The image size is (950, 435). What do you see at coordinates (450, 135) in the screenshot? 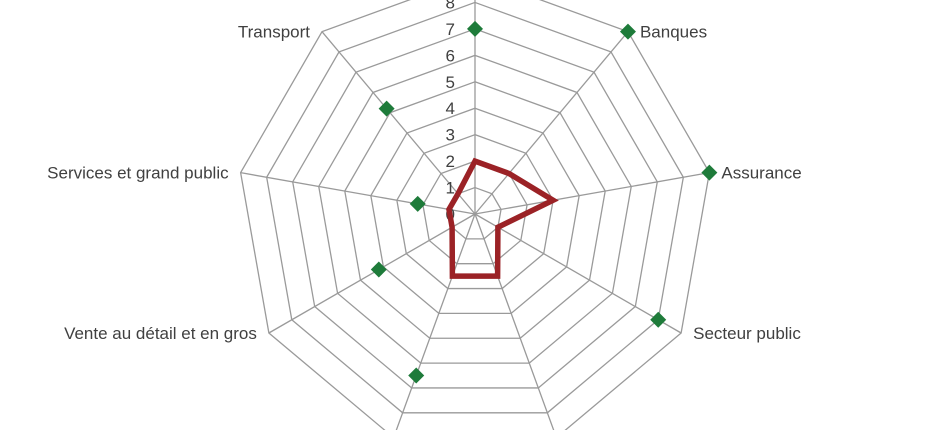
I see `tick-label-3: 3` at bounding box center [450, 135].